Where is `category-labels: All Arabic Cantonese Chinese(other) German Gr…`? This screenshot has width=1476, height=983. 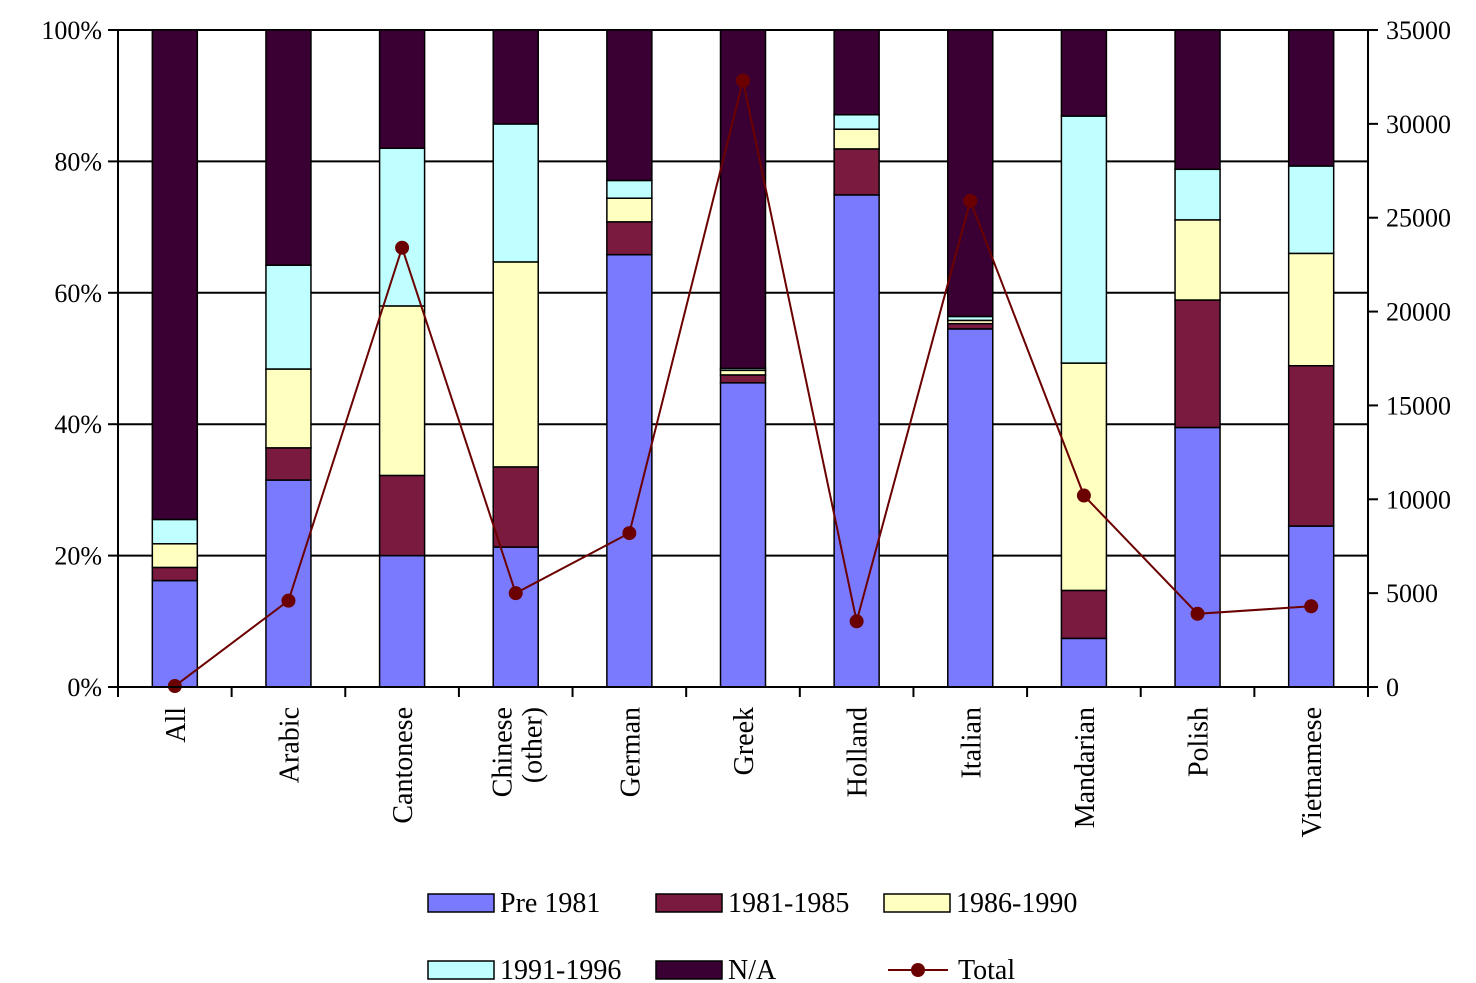 category-labels: All Arabic Cantonese Chinese(other) German Gr… is located at coordinates (744, 772).